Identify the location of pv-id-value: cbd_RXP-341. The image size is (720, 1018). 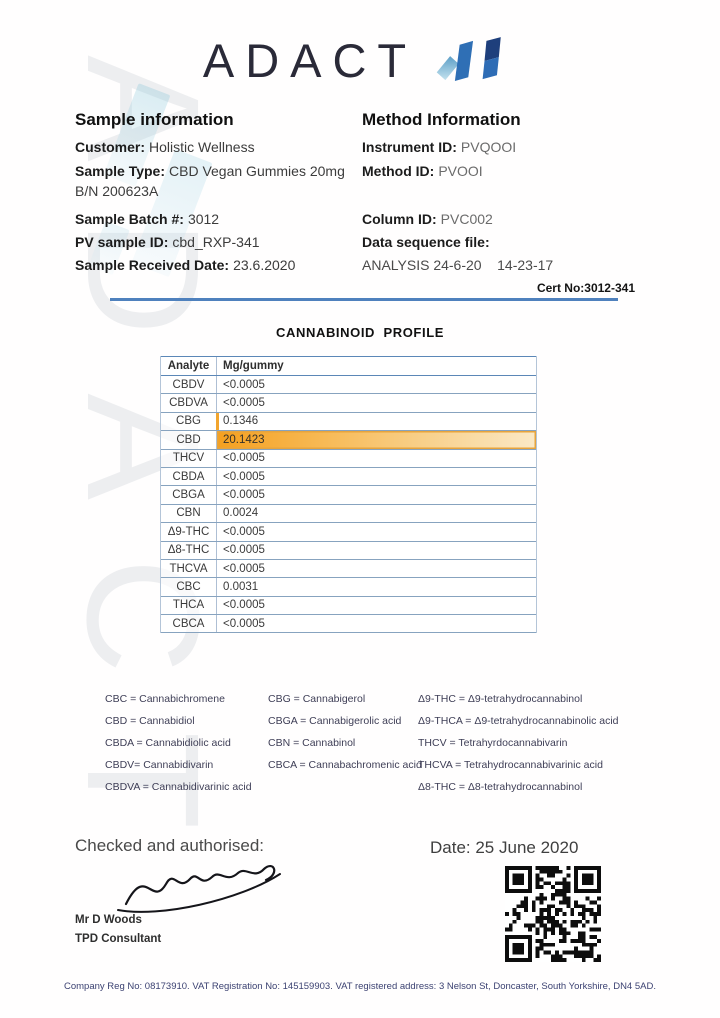
(216, 242).